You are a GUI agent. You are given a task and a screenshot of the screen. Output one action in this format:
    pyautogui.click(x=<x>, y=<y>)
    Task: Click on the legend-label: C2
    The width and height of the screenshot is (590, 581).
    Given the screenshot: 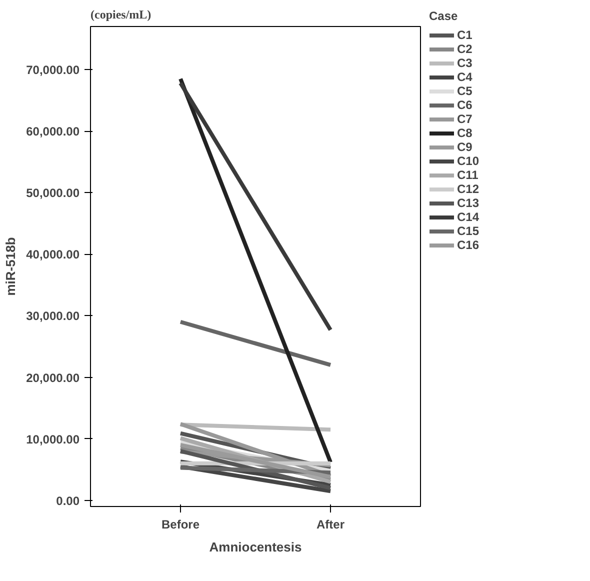 What is the action you would take?
    pyautogui.click(x=465, y=49)
    